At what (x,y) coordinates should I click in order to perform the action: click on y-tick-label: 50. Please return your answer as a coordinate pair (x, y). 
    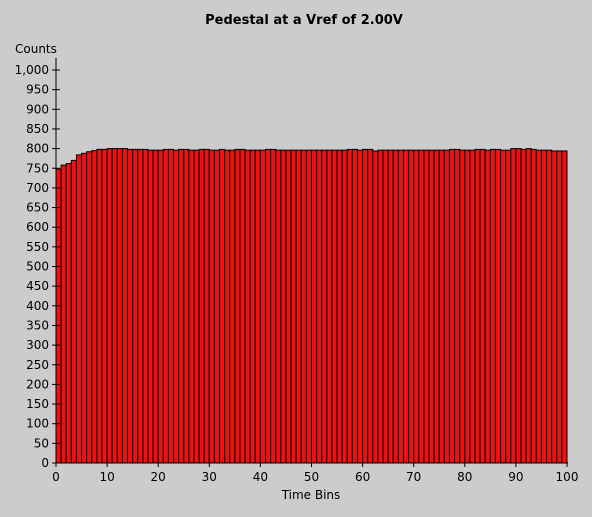
    Looking at the image, I should click on (41, 443).